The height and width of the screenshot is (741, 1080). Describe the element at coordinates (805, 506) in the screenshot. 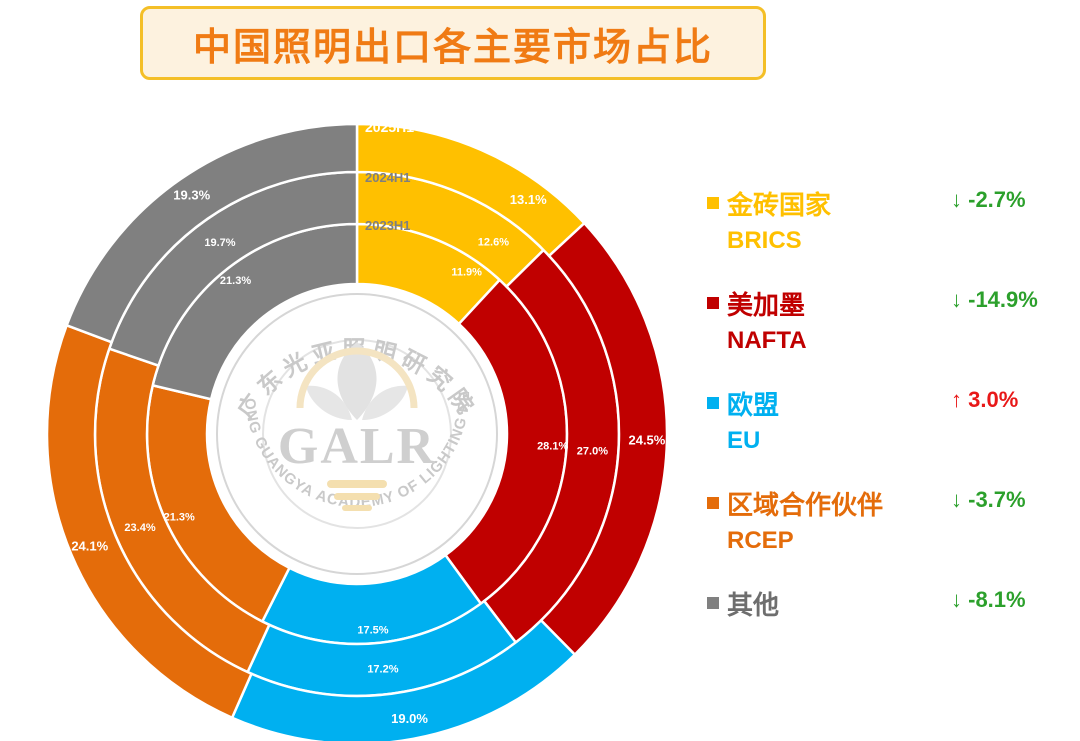

I see `legend-label-cn: 区域合作伙伴` at that location.